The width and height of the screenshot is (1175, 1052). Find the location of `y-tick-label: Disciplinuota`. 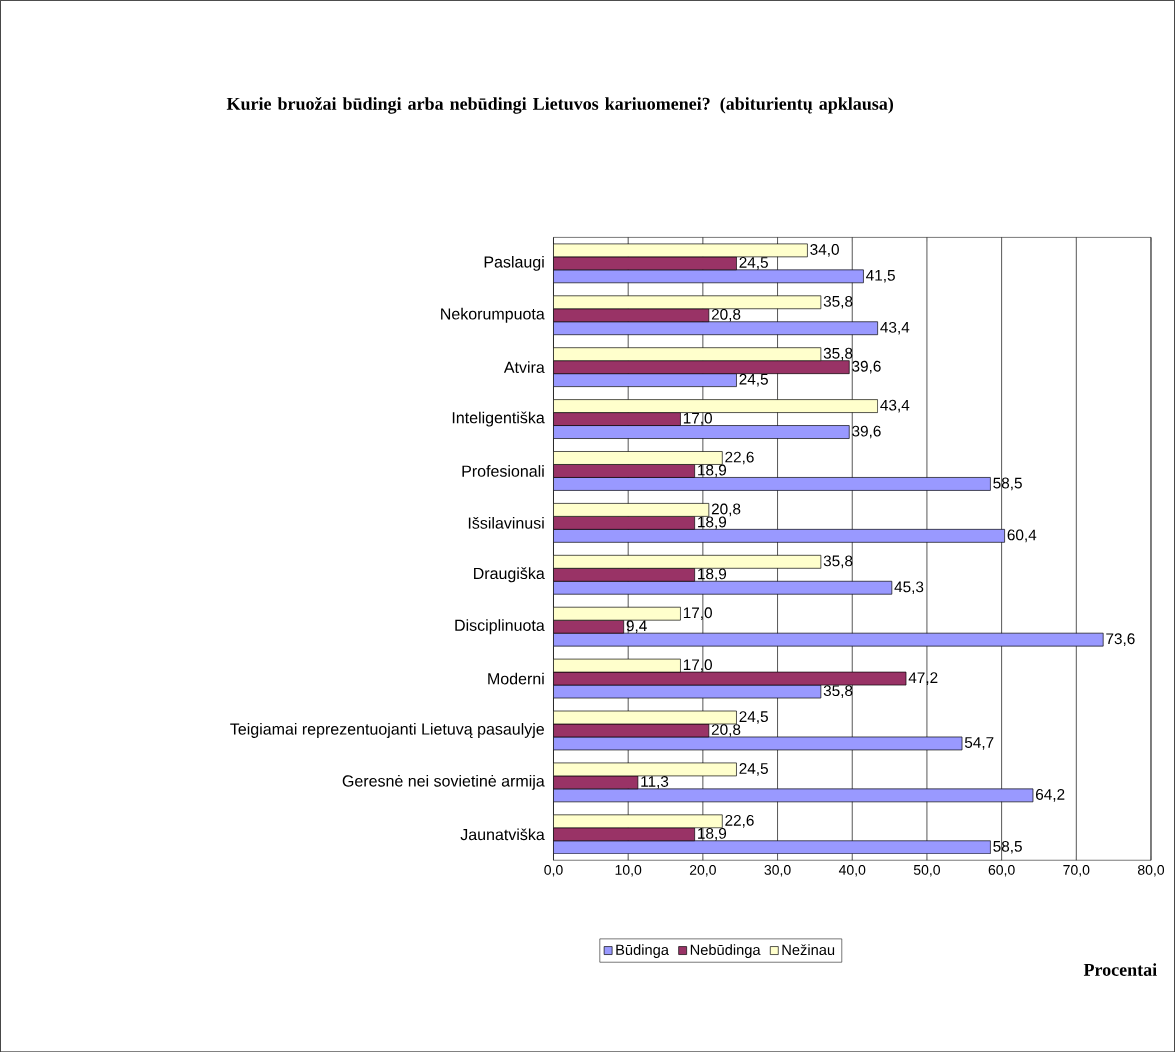

y-tick-label: Disciplinuota is located at coordinates (500, 626).